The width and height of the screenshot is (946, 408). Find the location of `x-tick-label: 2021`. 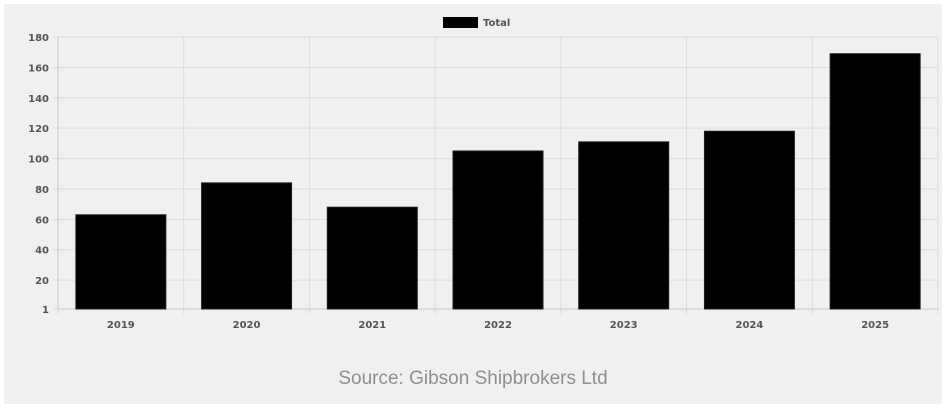

x-tick-label: 2021 is located at coordinates (372, 325).